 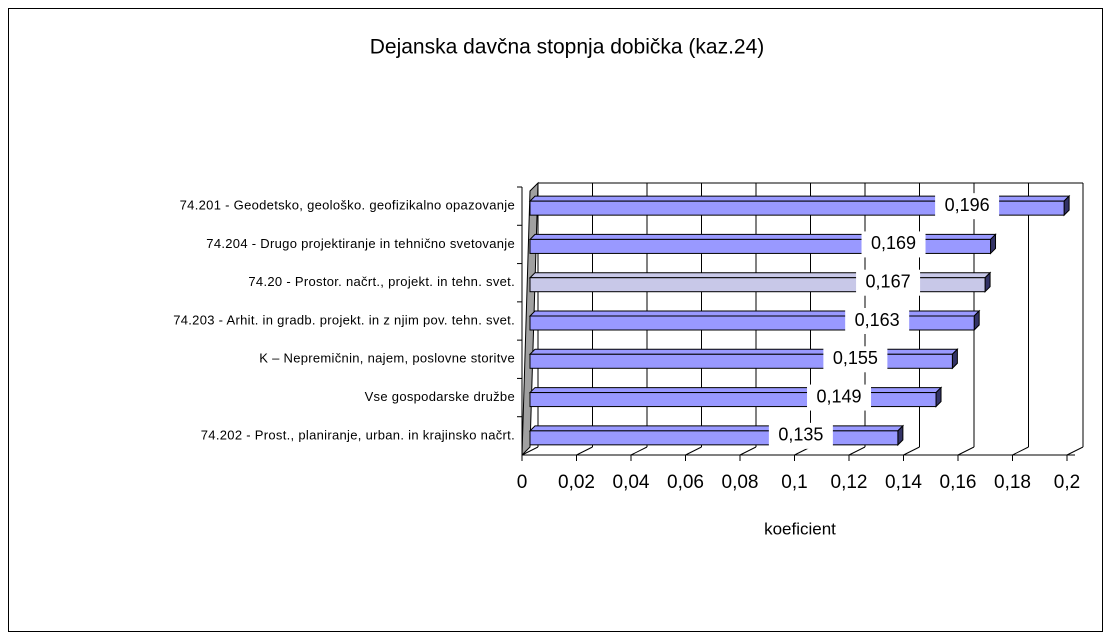 What do you see at coordinates (576, 482) in the screenshot?
I see `x-tick-label: 0,02` at bounding box center [576, 482].